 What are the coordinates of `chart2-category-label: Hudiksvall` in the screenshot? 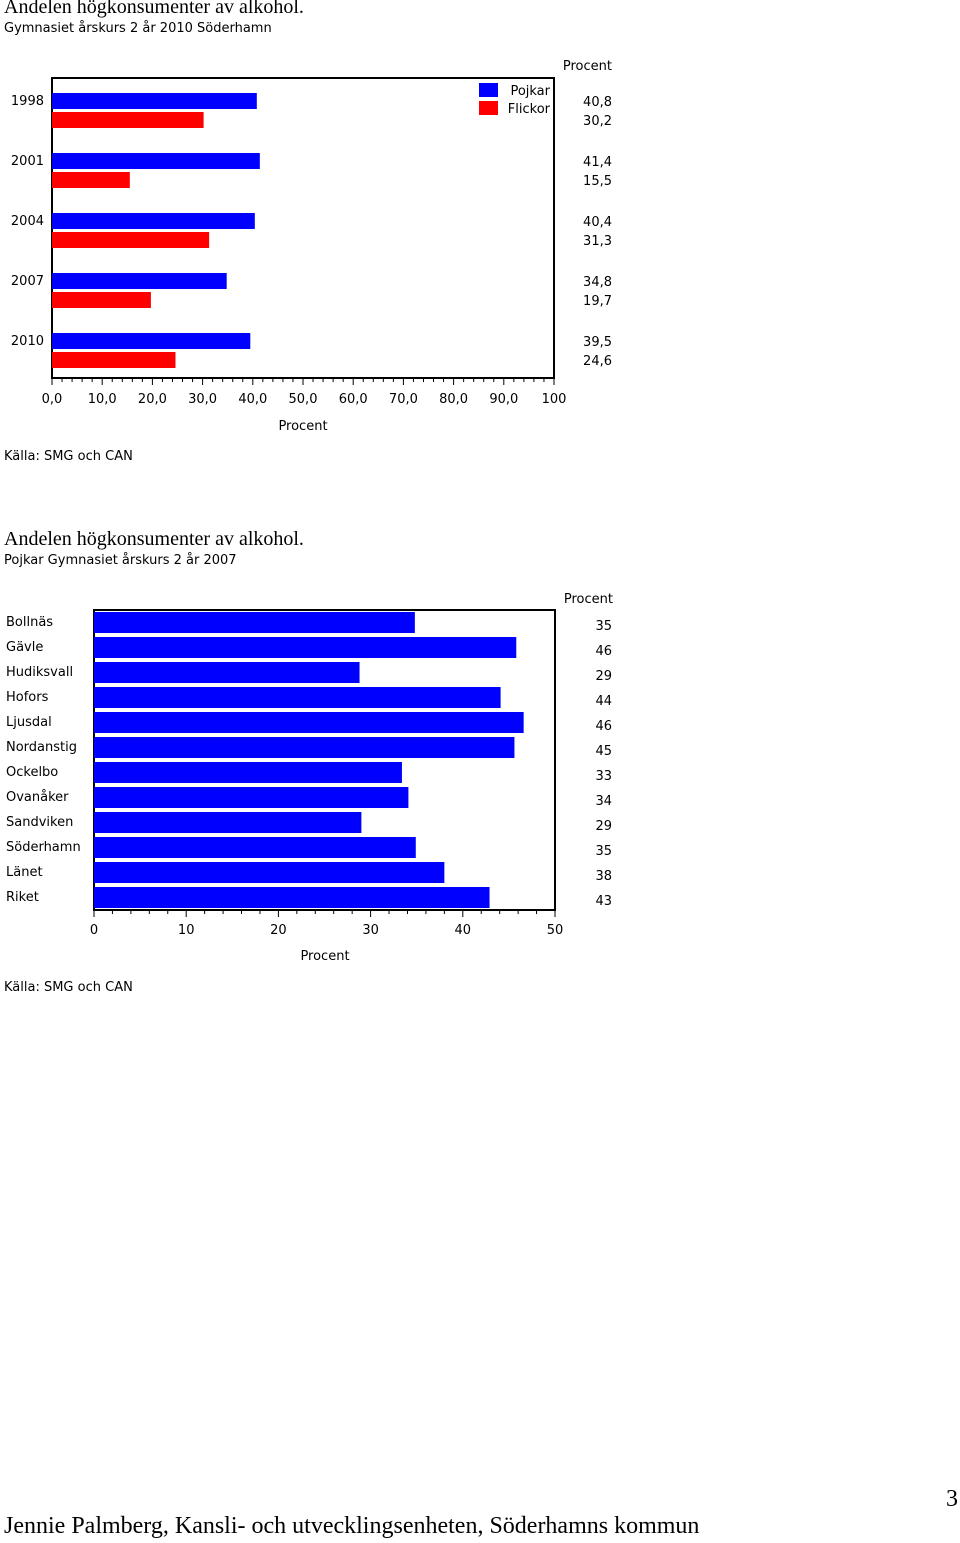 It's located at (39, 672).